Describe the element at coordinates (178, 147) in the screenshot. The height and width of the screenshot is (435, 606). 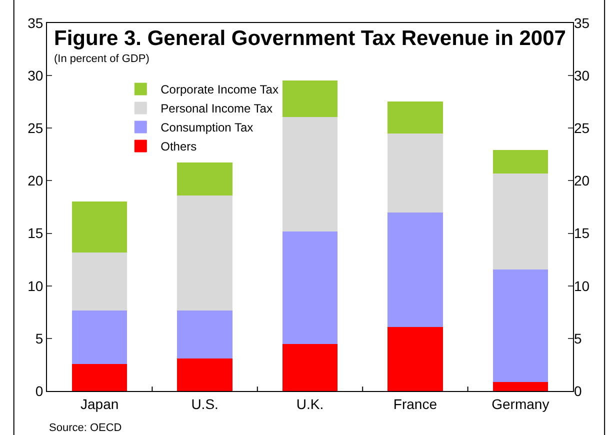
I see `legend-label: Others` at that location.